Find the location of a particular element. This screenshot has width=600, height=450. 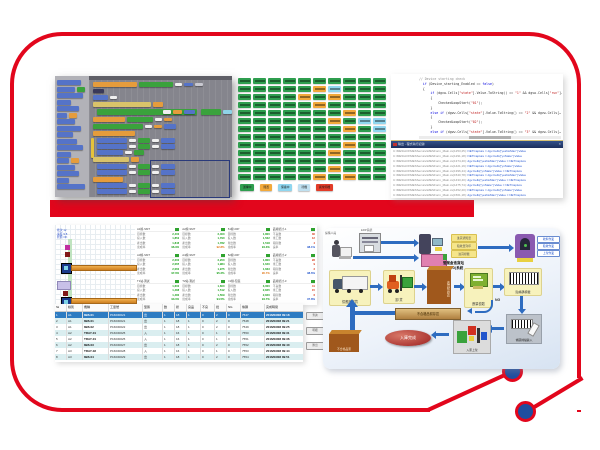

column-header: 良品 is located at coordinates (194, 307).